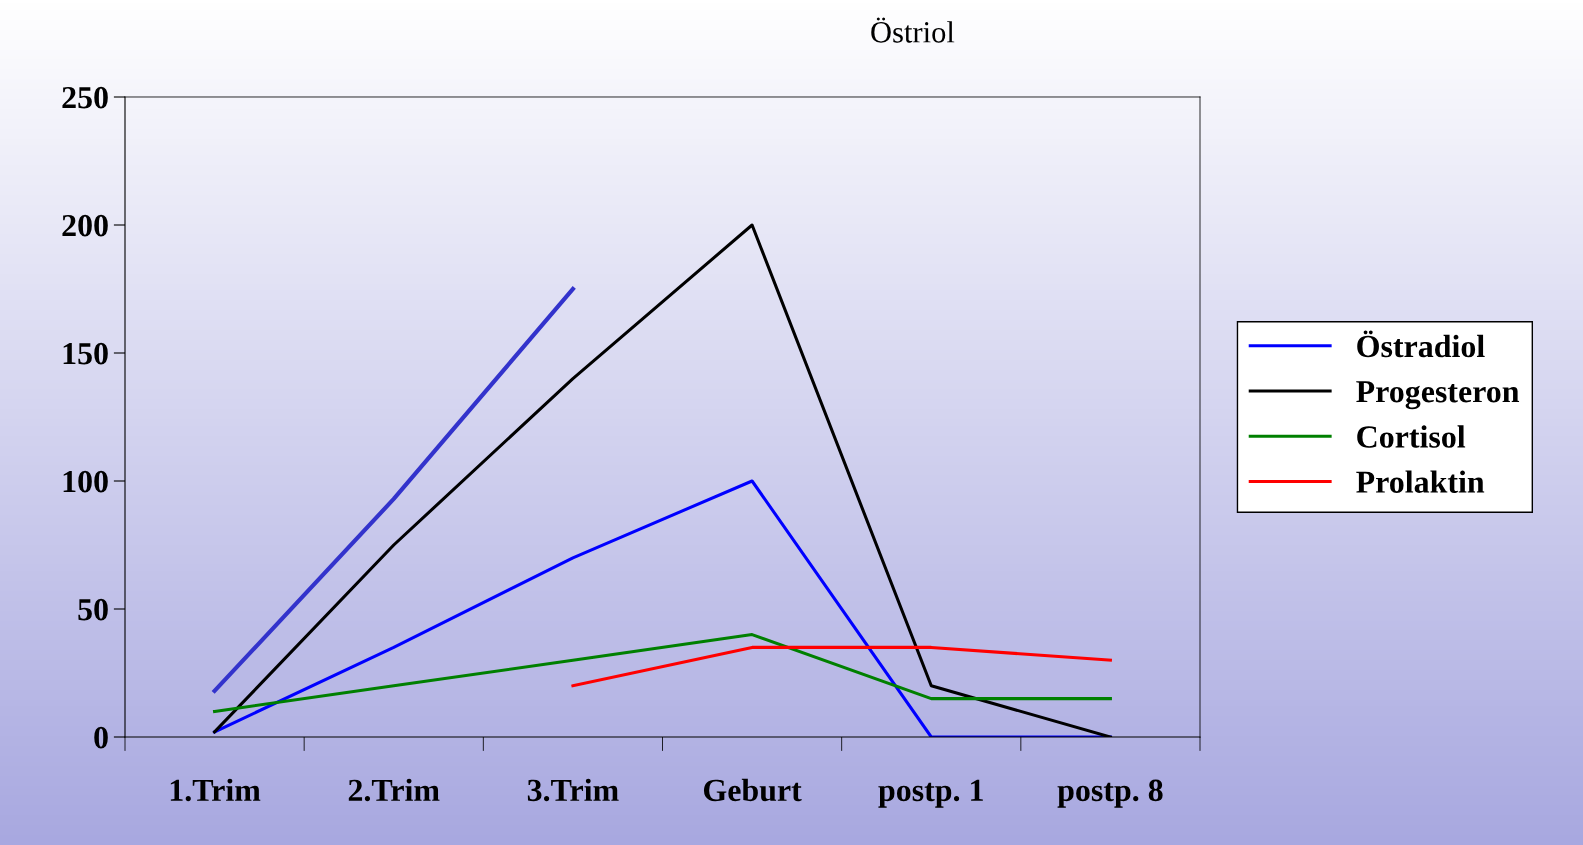 The width and height of the screenshot is (1583, 845). I want to click on x-tick-label: 2.Trim, so click(394, 790).